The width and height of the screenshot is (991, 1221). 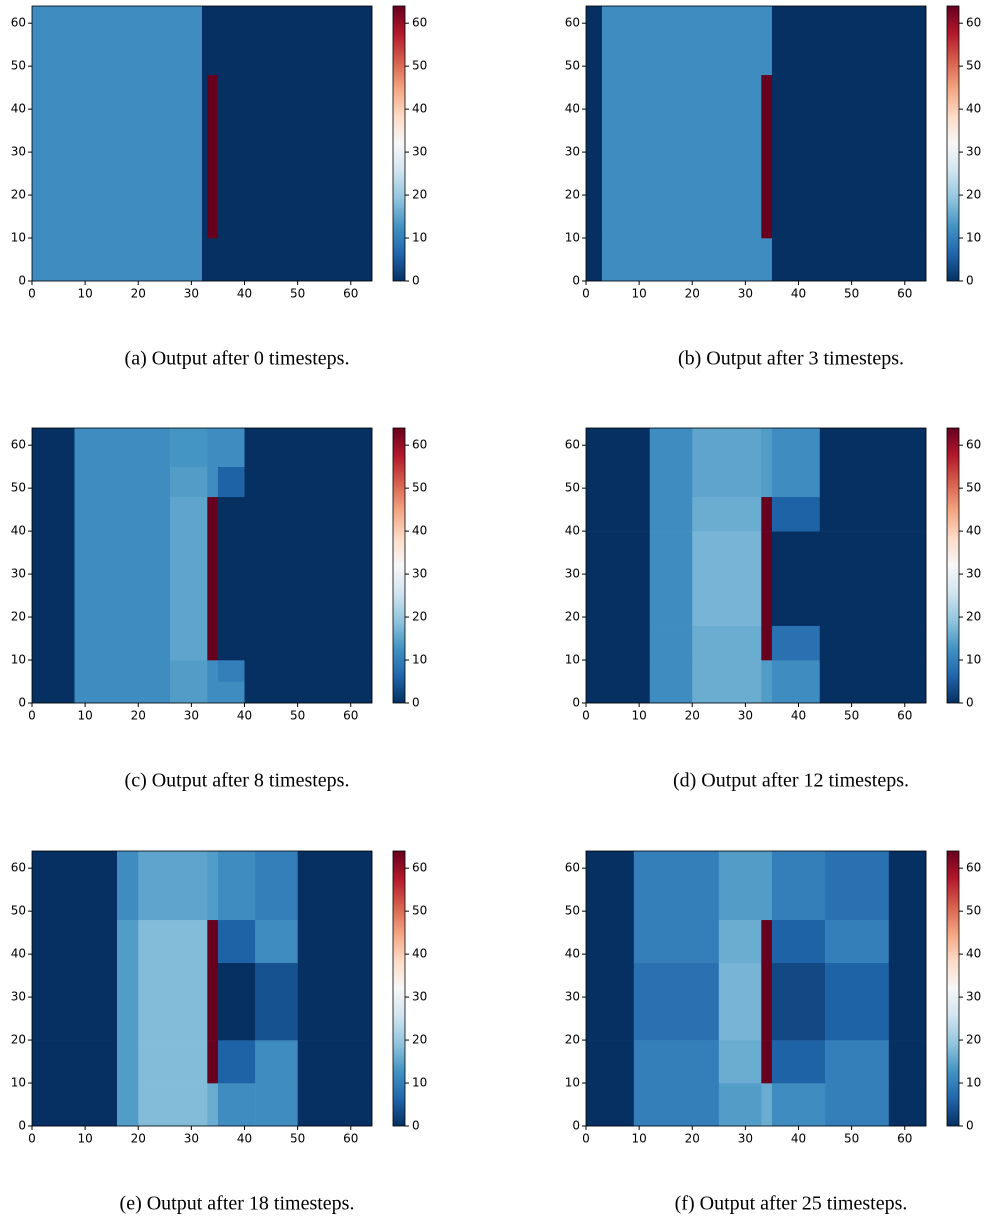 What do you see at coordinates (419, 954) in the screenshot?
I see `colorbar-tick-label: 40` at bounding box center [419, 954].